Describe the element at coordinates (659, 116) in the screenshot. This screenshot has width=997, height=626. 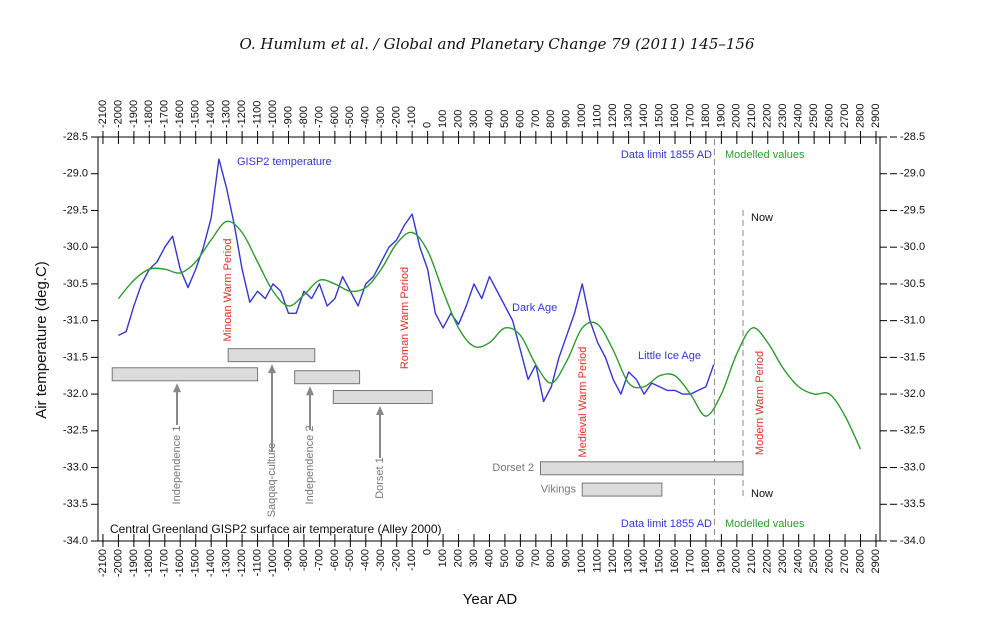
I see `x-tick-label: 1500` at that location.